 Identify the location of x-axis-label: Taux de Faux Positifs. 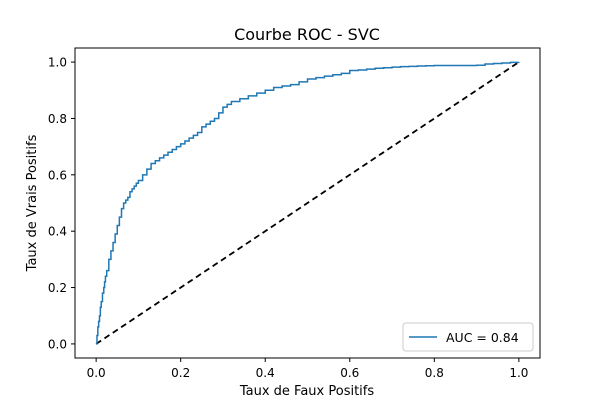
(307, 391).